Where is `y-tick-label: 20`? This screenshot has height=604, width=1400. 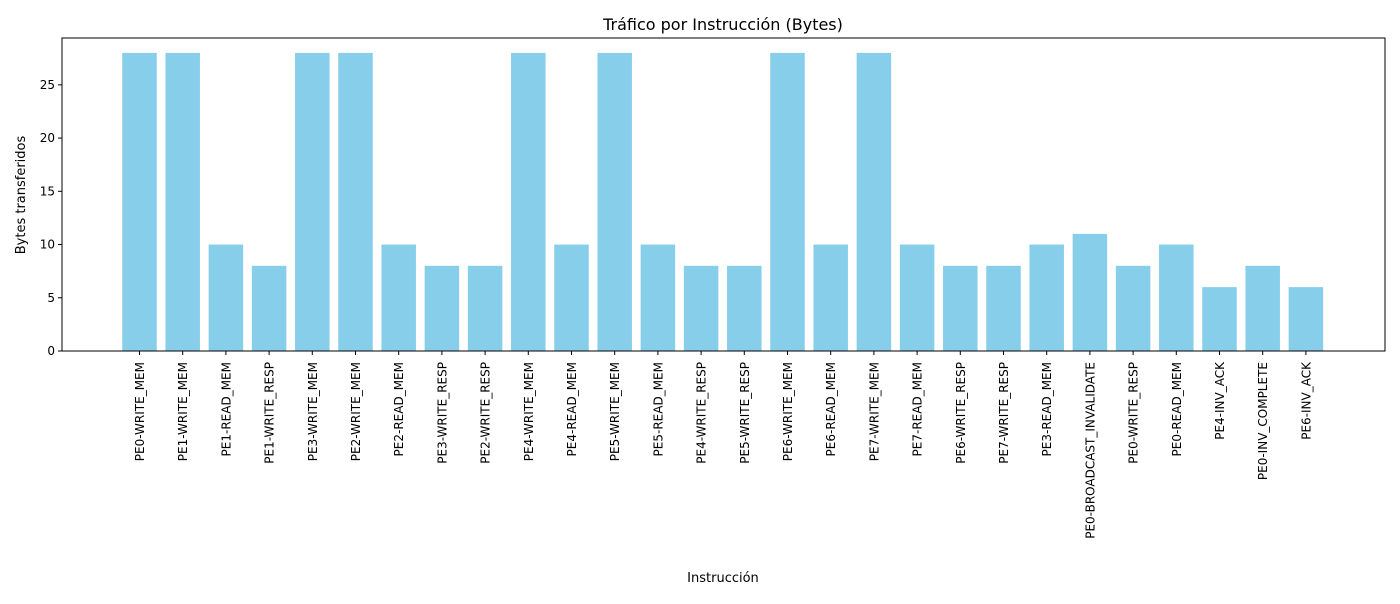
y-tick-label: 20 is located at coordinates (47, 138).